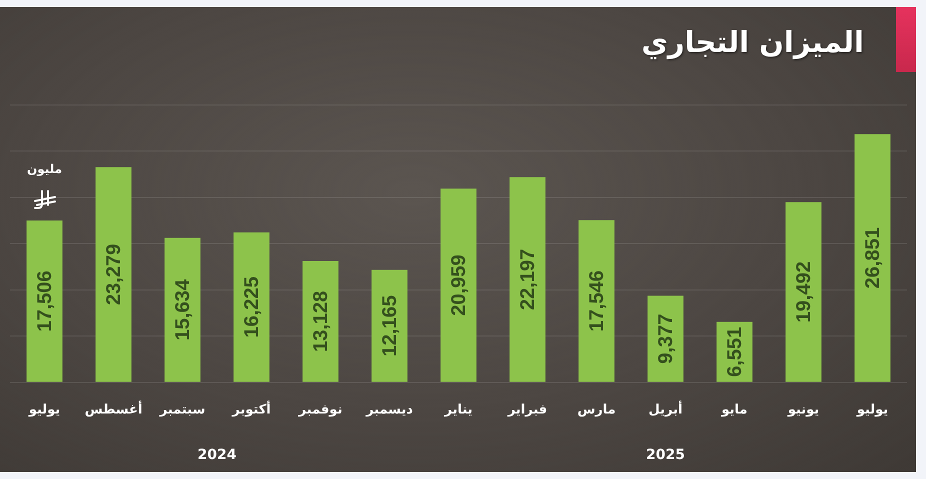 The height and width of the screenshot is (479, 926). Describe the element at coordinates (665, 409) in the screenshot. I see `x-tick-label: أبريل` at that location.